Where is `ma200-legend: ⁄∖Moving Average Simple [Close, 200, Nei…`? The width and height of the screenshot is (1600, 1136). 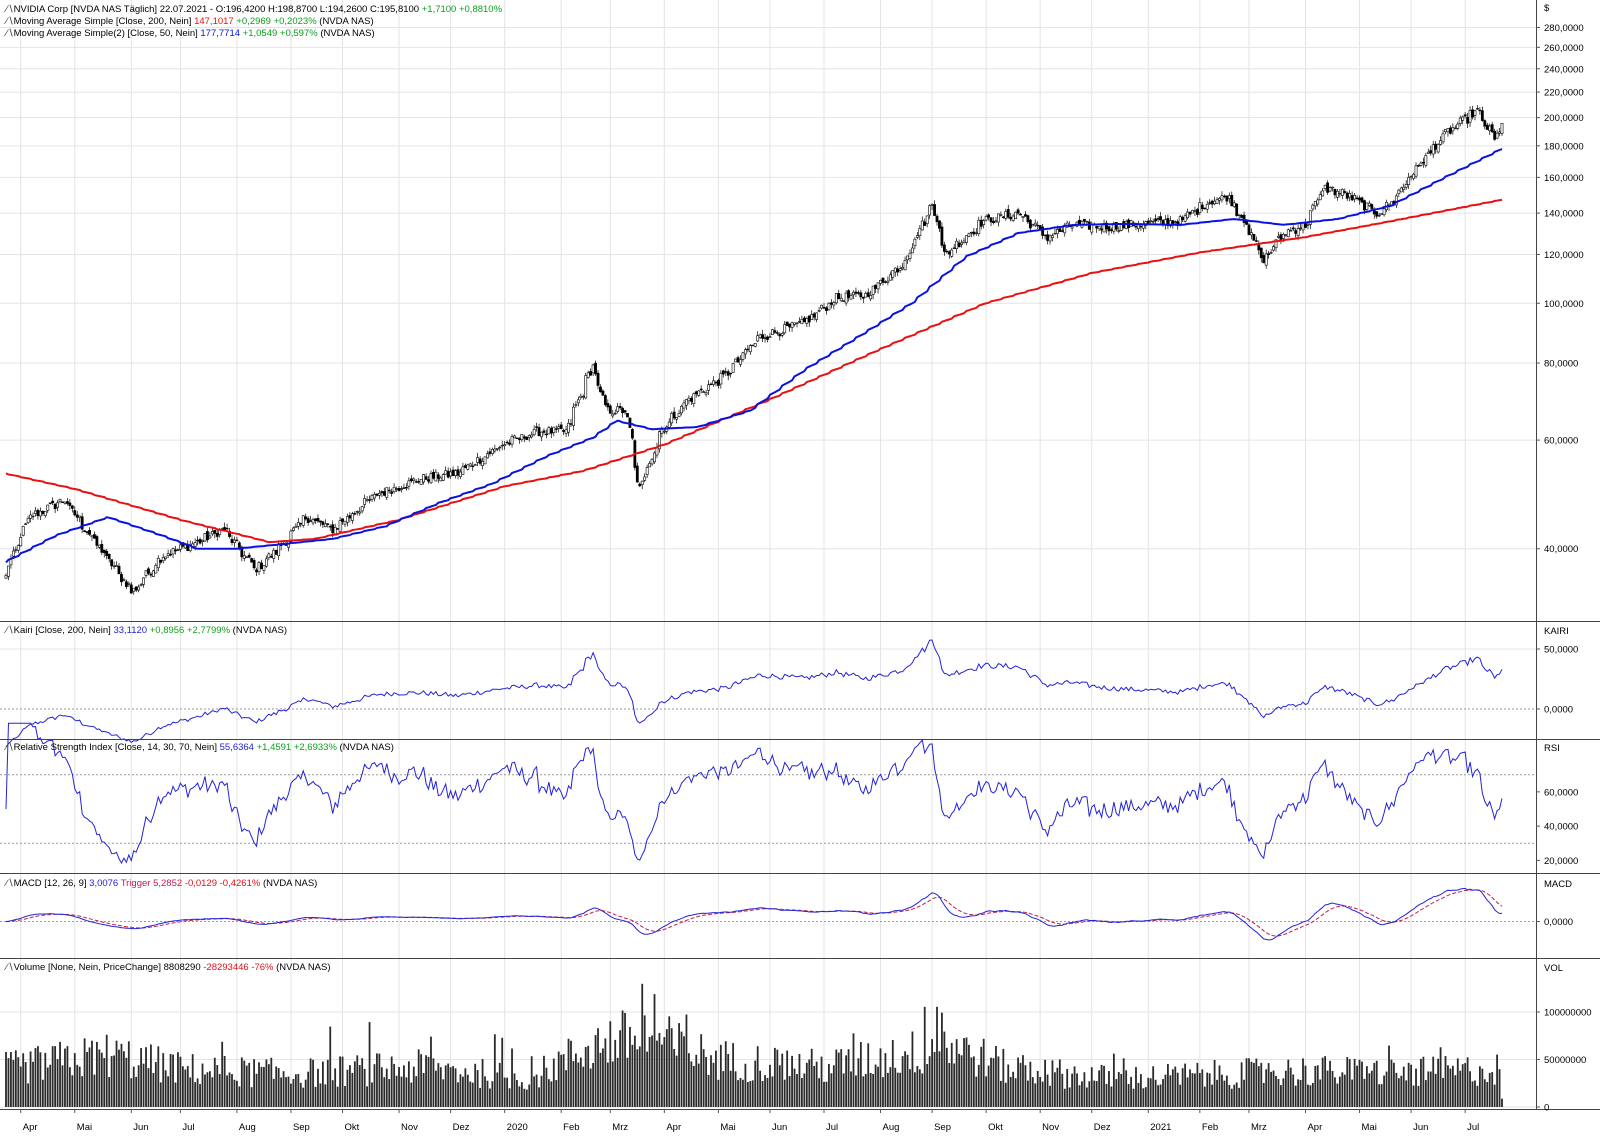 ma200-legend: ⁄∖Moving Average Simple [Close, 200, Nei… is located at coordinates (189, 21).